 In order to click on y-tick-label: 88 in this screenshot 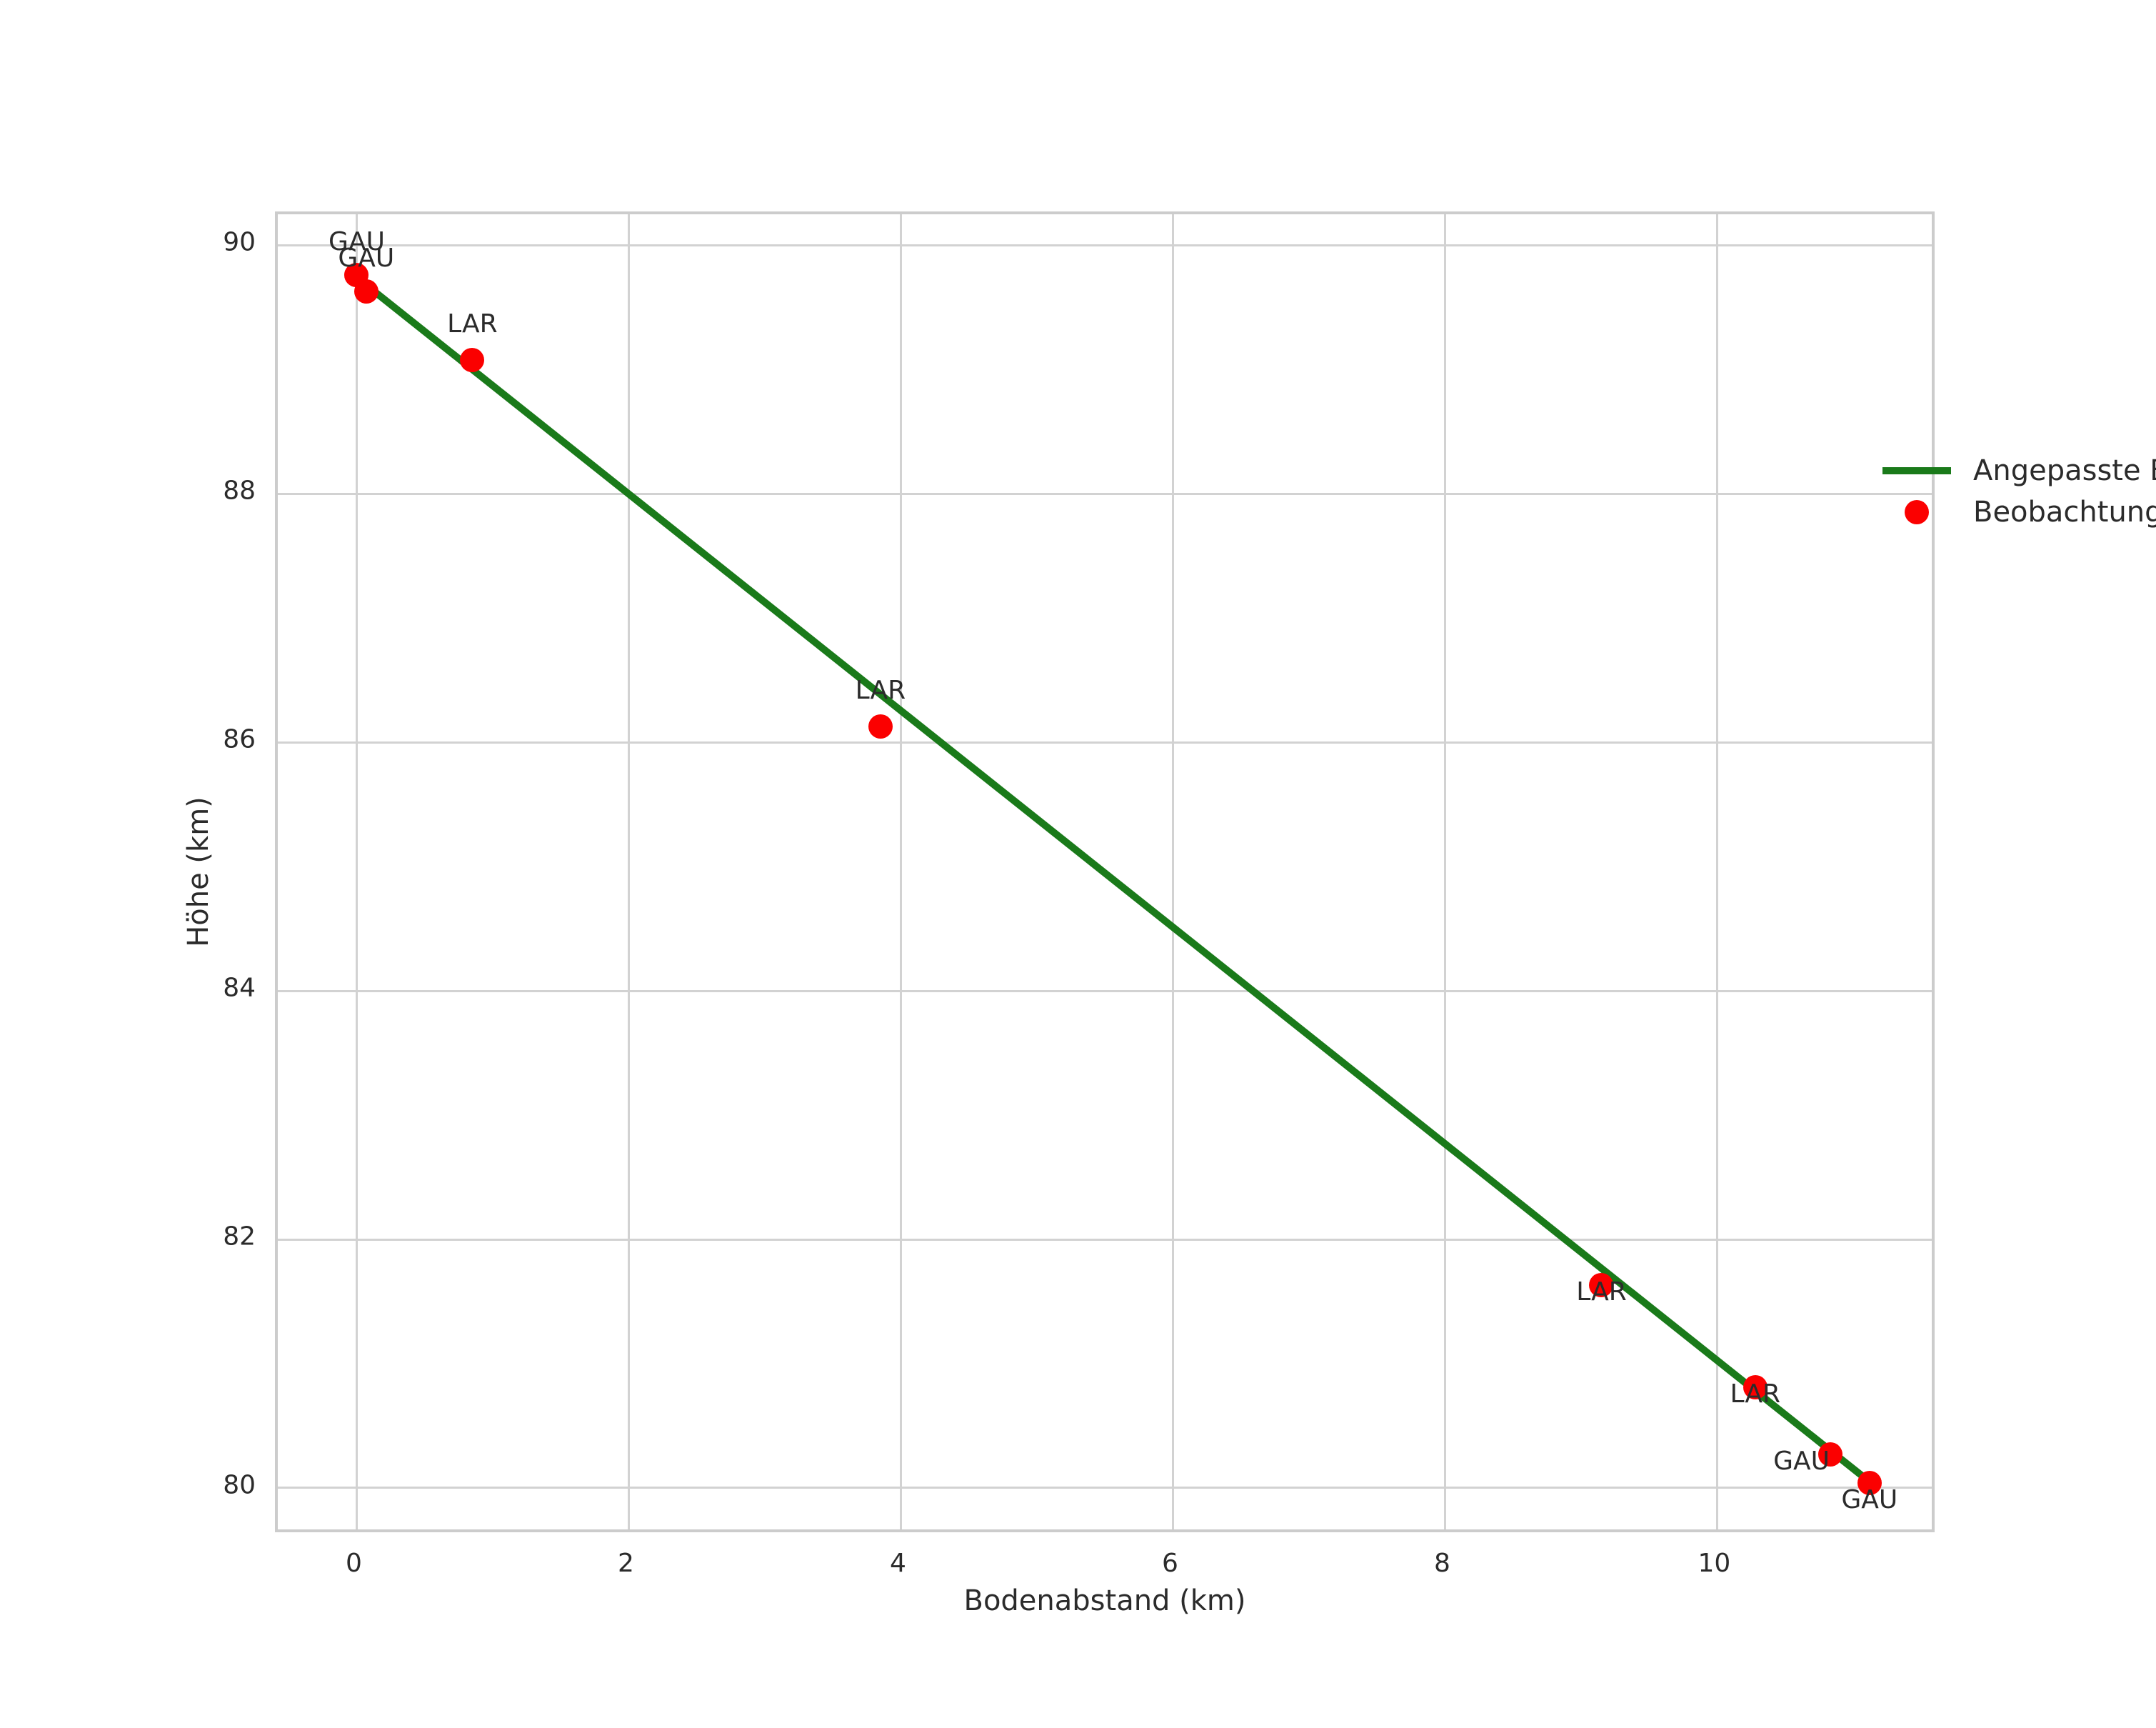, I will do `click(240, 491)`.